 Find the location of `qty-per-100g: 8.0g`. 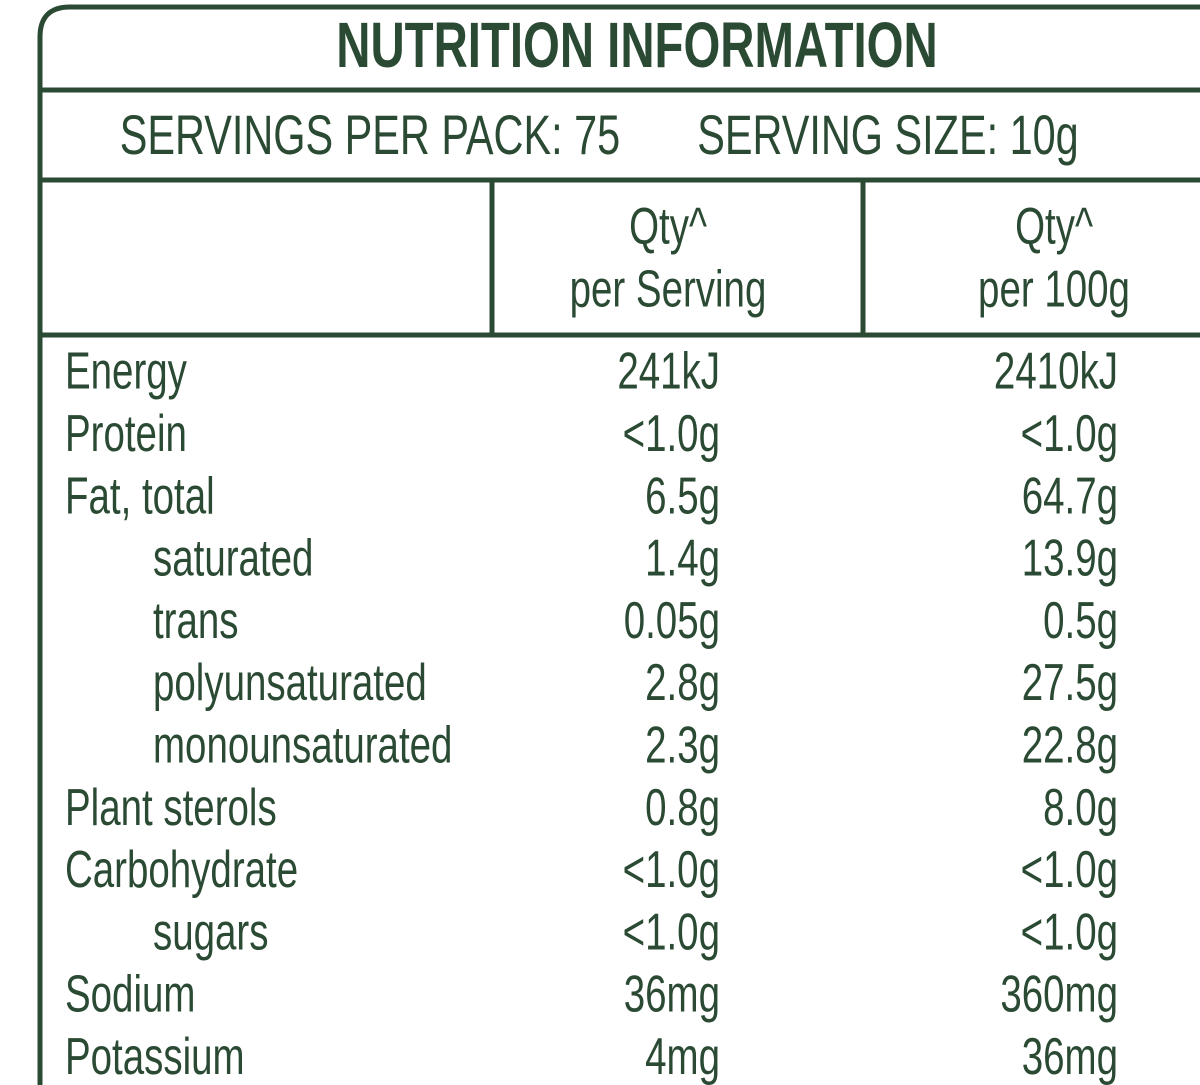

qty-per-100g: 8.0g is located at coordinates (1080, 807).